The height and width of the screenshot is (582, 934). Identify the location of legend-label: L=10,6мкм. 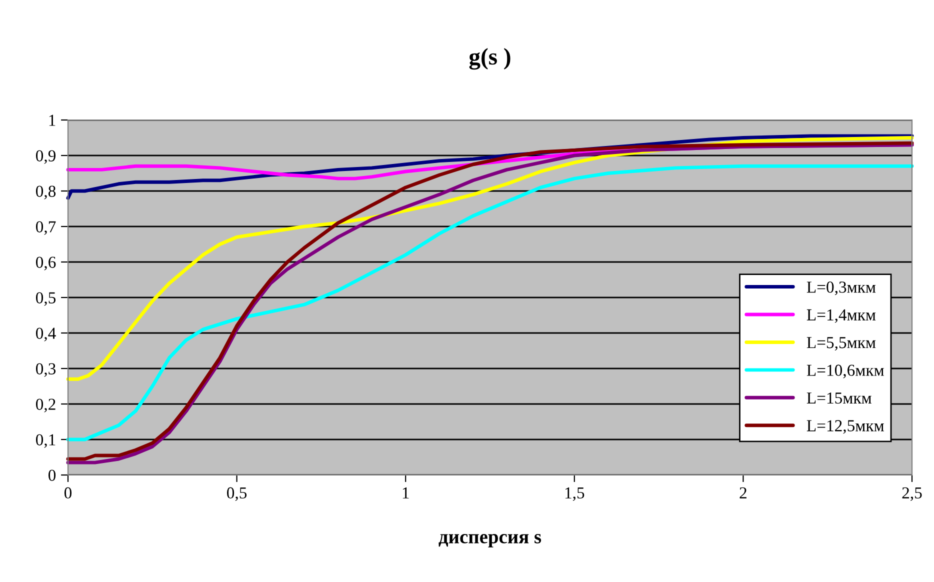
(845, 371).